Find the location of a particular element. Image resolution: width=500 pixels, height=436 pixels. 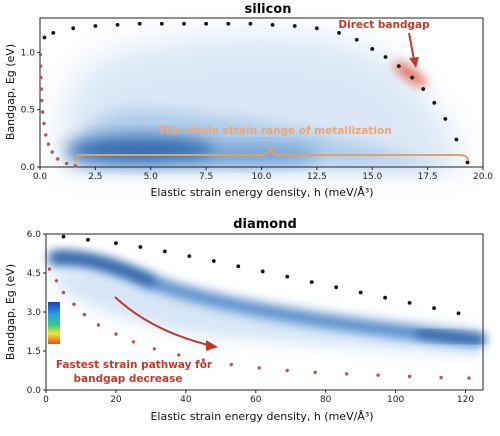

diamond-x-tick-label: 120 is located at coordinates (465, 400).